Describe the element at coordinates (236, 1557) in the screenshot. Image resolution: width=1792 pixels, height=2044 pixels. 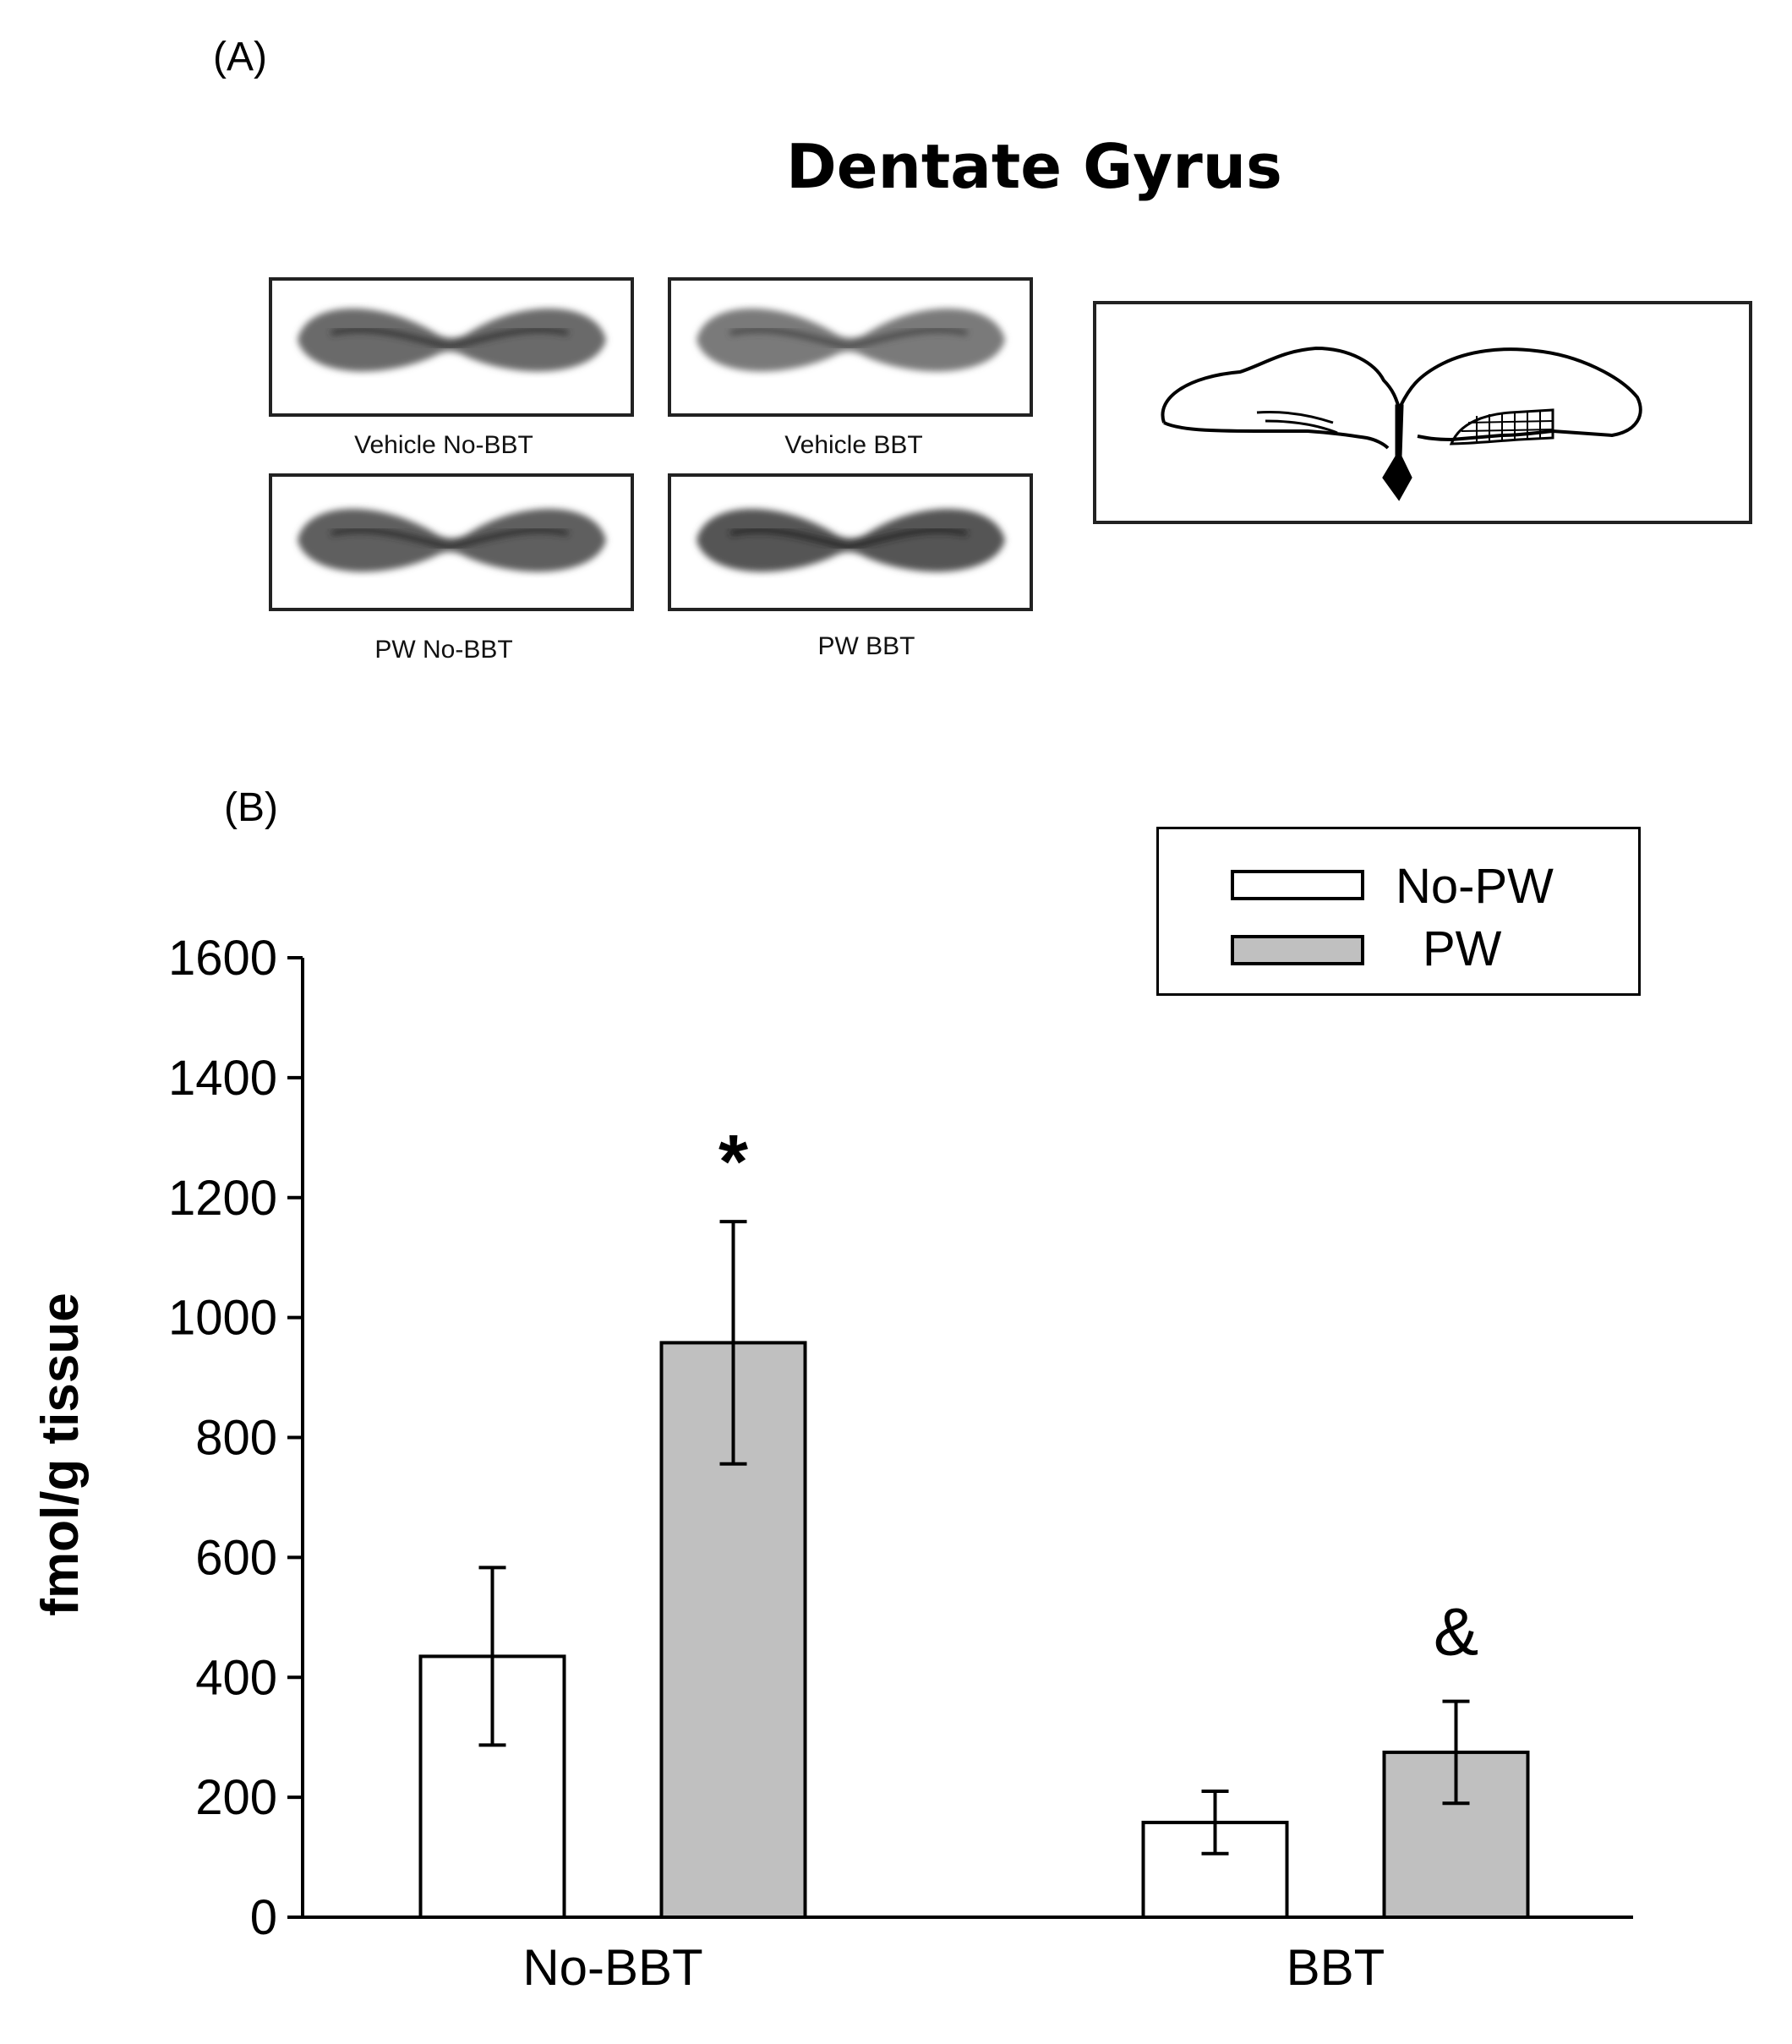
I see `y-tick-label: 600` at that location.